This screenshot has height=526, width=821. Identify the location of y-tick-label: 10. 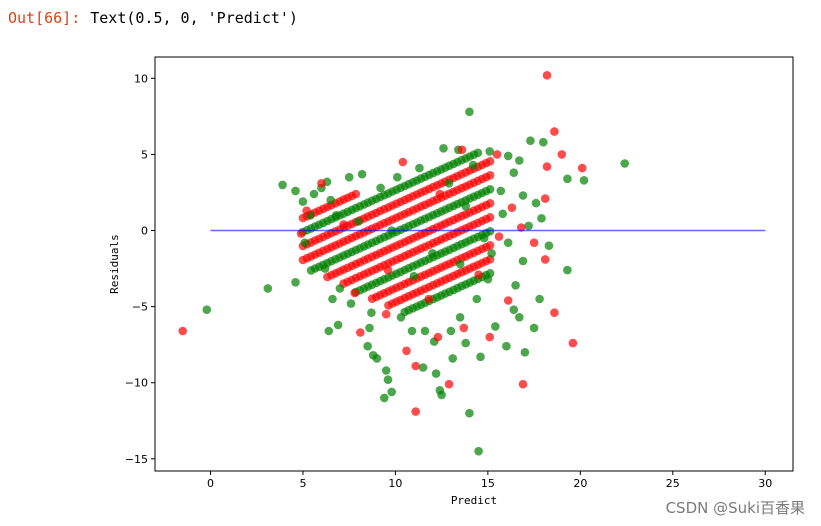
(141, 78).